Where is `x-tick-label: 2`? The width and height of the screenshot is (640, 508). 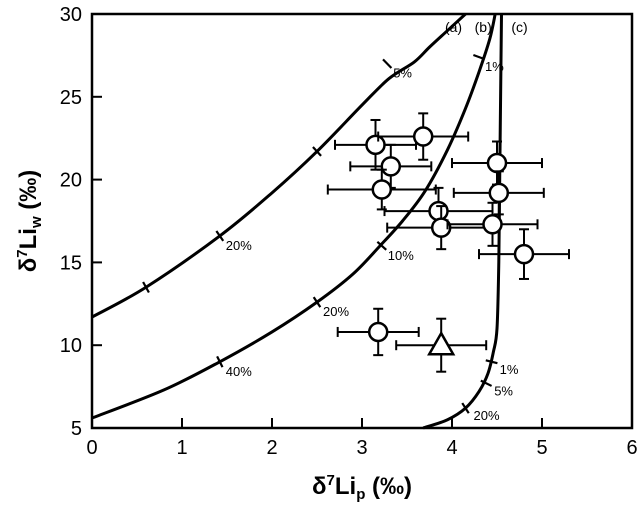 x-tick-label: 2 is located at coordinates (271, 448).